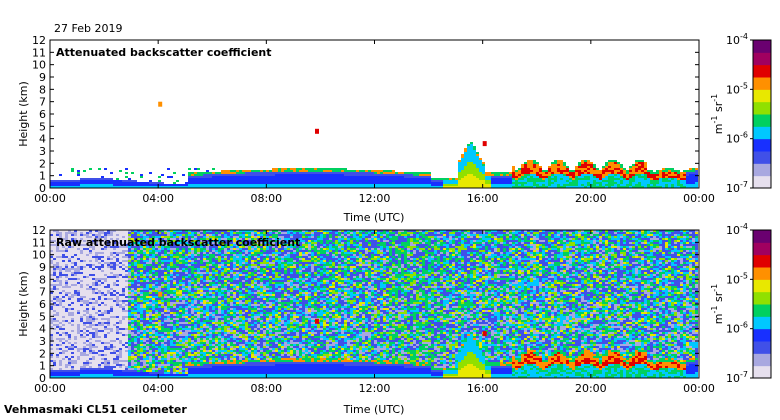  What do you see at coordinates (42, 163) in the screenshot?
I see `y-tick-label: 2` at bounding box center [42, 163].